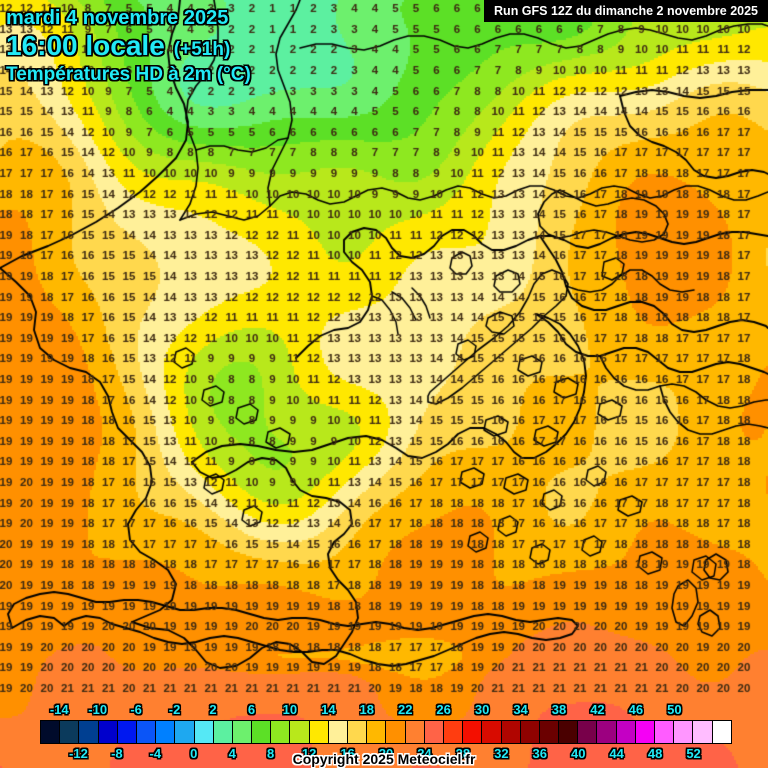 Image resolution: width=768 pixels, height=768 pixels. What do you see at coordinates (174, 709) in the screenshot?
I see `legend-tick-label: -2` at bounding box center [174, 709].